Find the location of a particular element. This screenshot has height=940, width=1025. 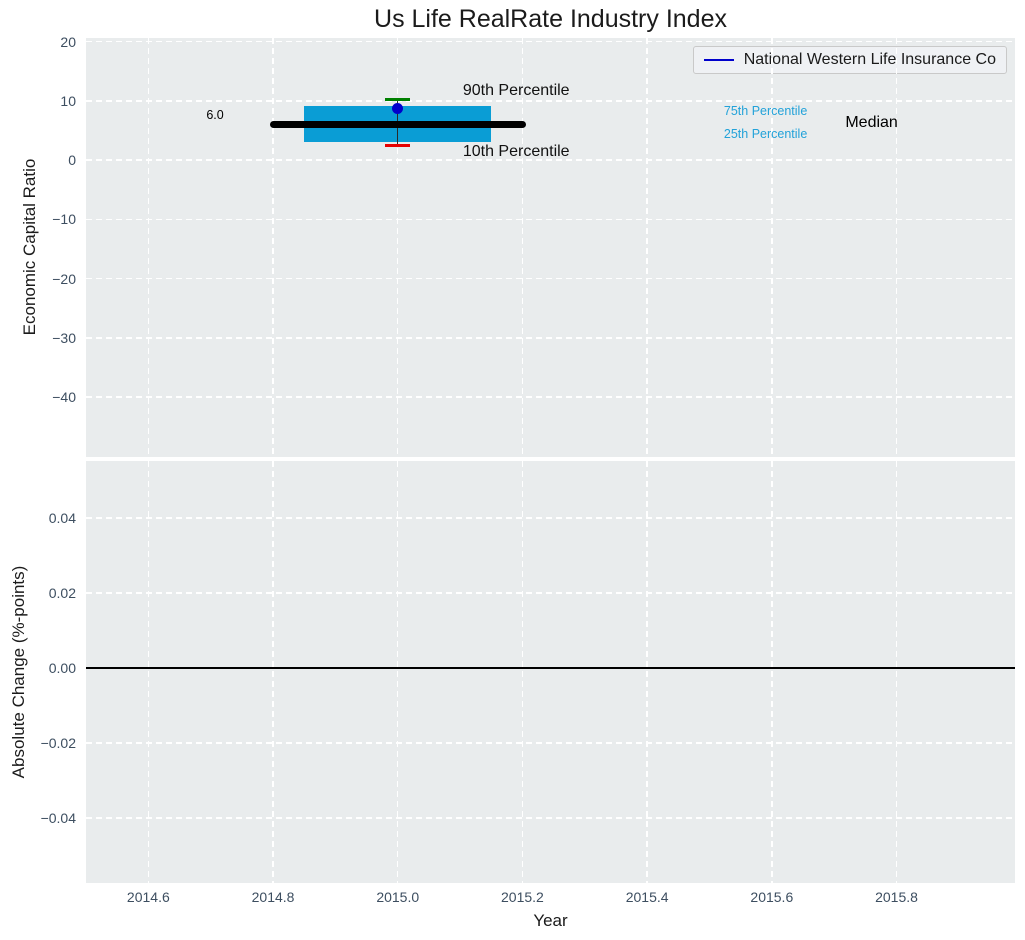

x-tick-label: 2015.8 is located at coordinates (896, 897).